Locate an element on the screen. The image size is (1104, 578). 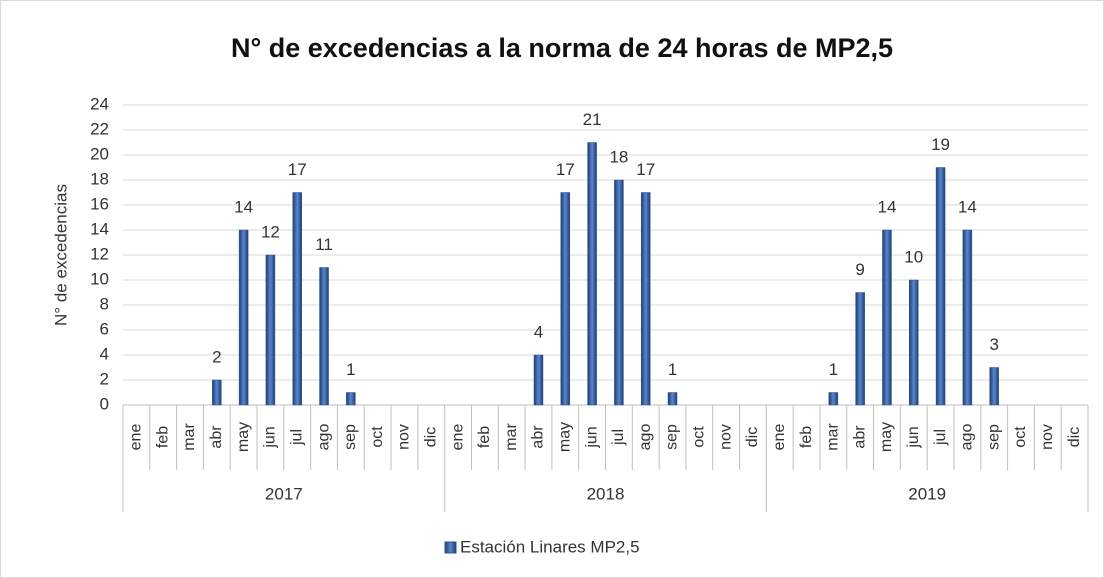
data-label: 11 is located at coordinates (324, 244).